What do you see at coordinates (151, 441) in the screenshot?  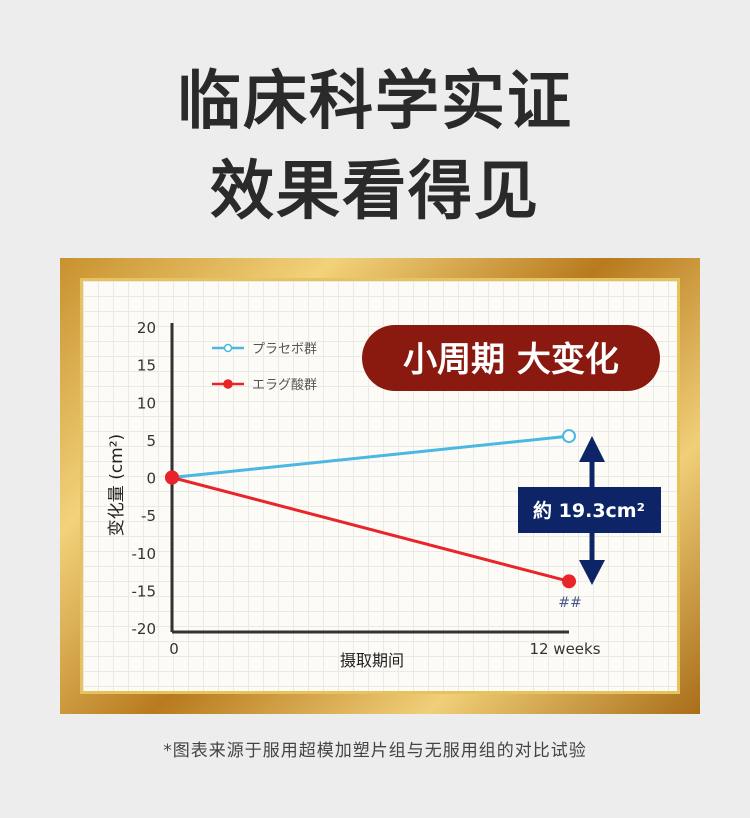 I see `y-tick-label: 5` at bounding box center [151, 441].